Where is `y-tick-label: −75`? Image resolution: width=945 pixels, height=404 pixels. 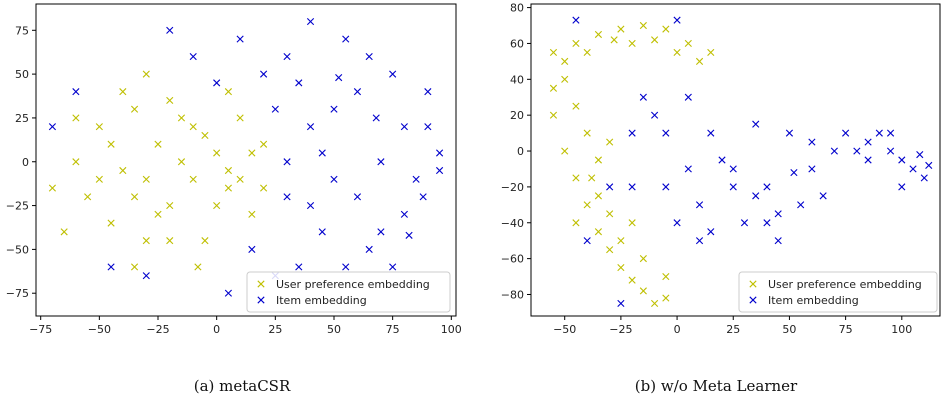
y-tick-label: −75 is located at coordinates (17, 293).